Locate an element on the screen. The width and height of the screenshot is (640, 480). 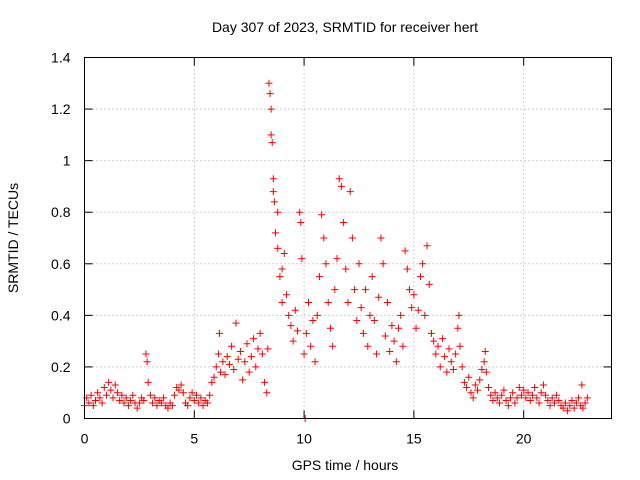
x-tick-label: 15 is located at coordinates (414, 439).